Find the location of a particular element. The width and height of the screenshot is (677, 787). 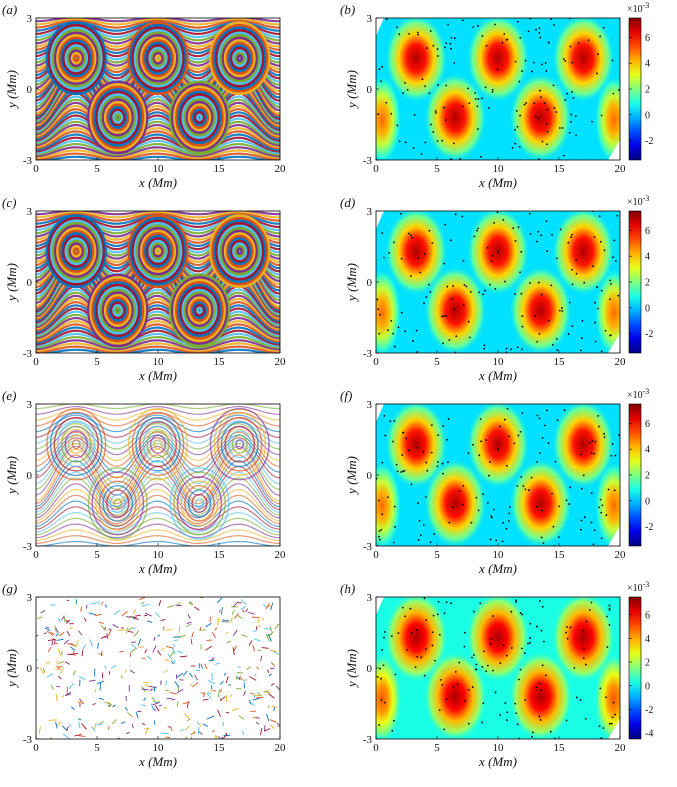

heat-peak is located at coordinates (498, 254).